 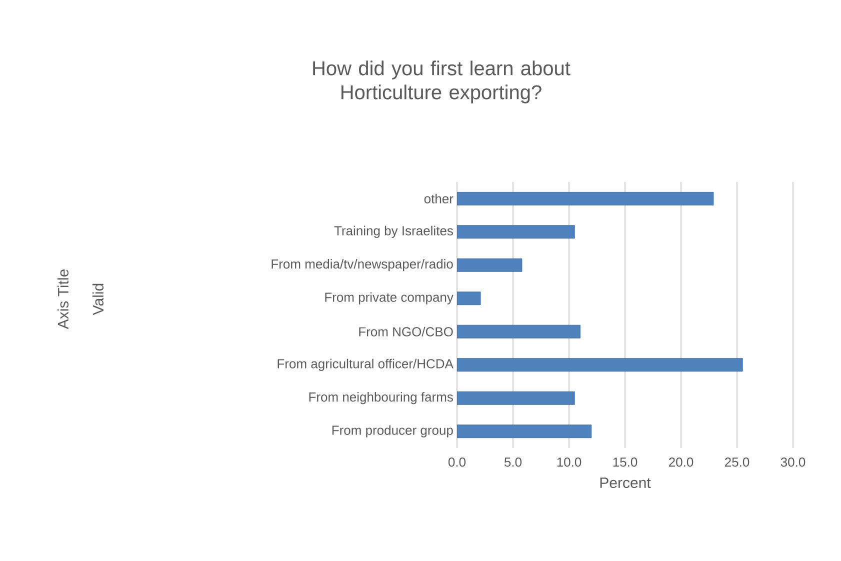 I want to click on y-tick-label: From agricultural officer/HCDA, so click(x=366, y=364).